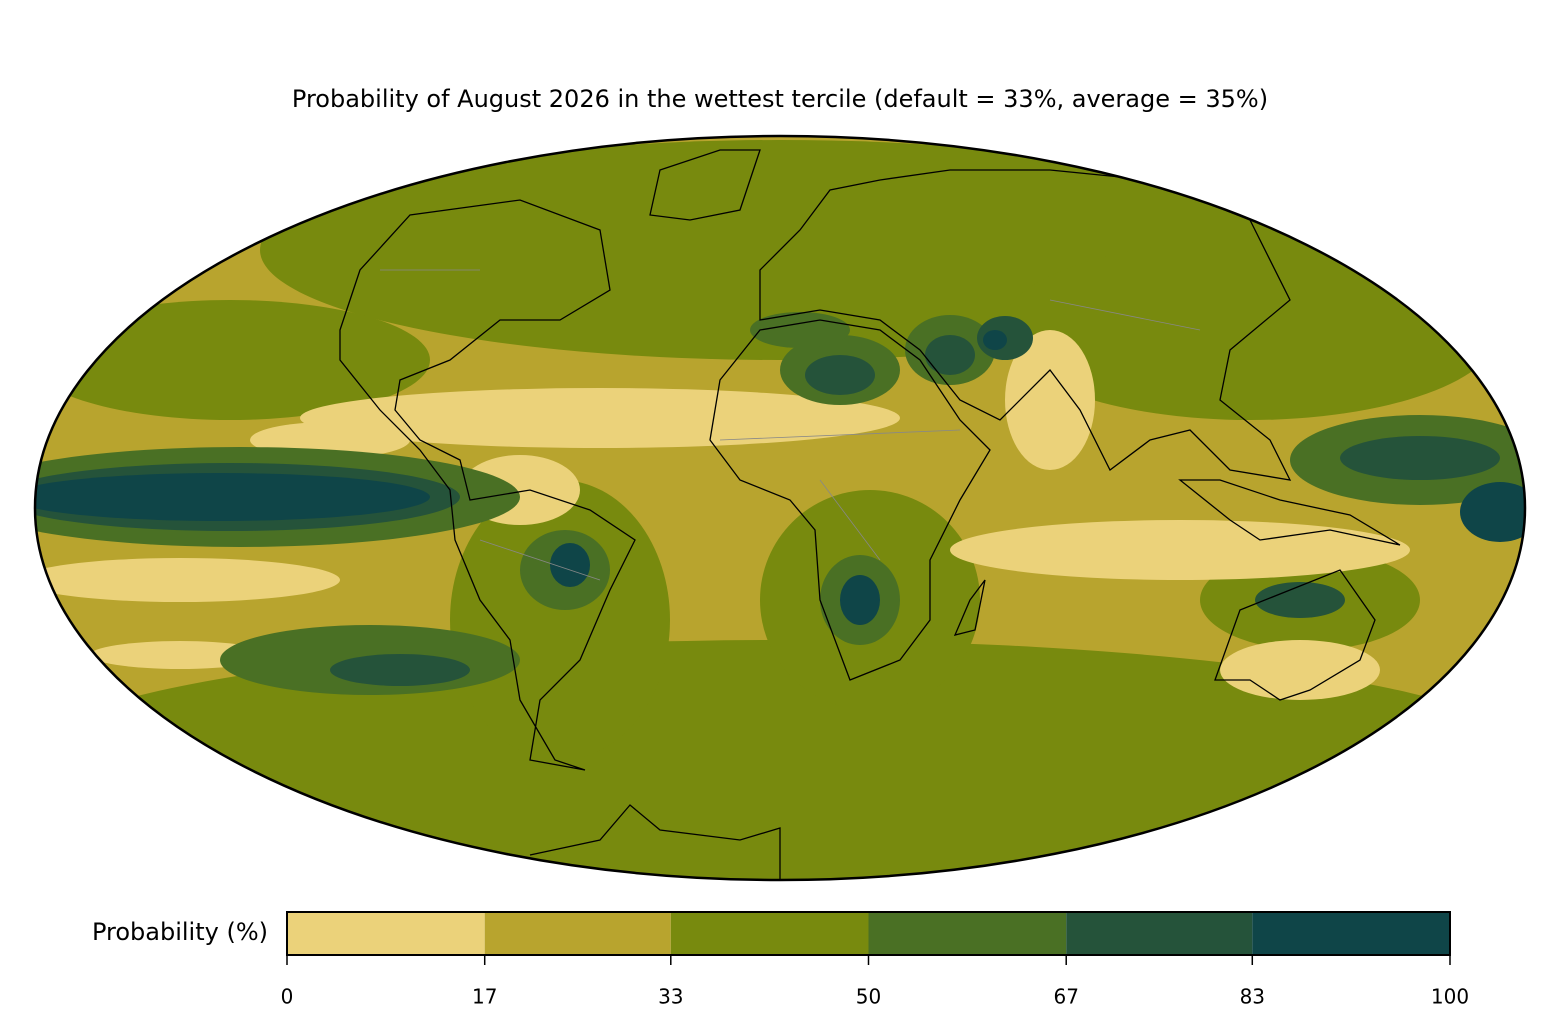 The height and width of the screenshot is (1031, 1560). I want to click on colorbar-tick-label: 17, so click(484, 997).